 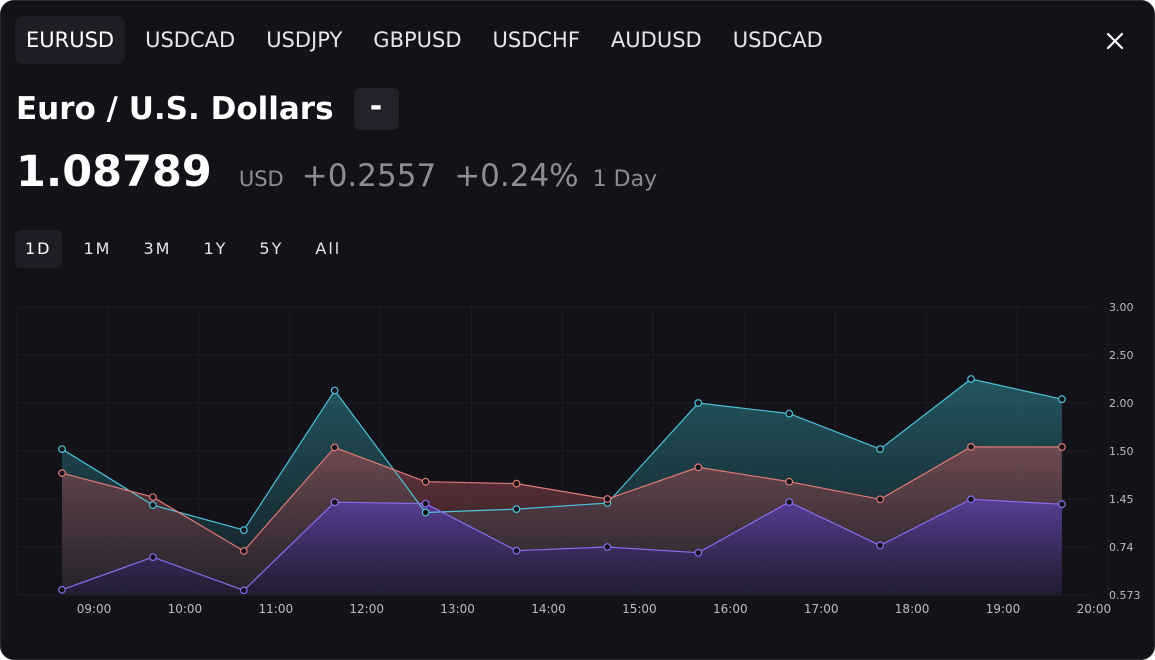 I want to click on x-tick-label: 15:00, so click(x=639, y=609).